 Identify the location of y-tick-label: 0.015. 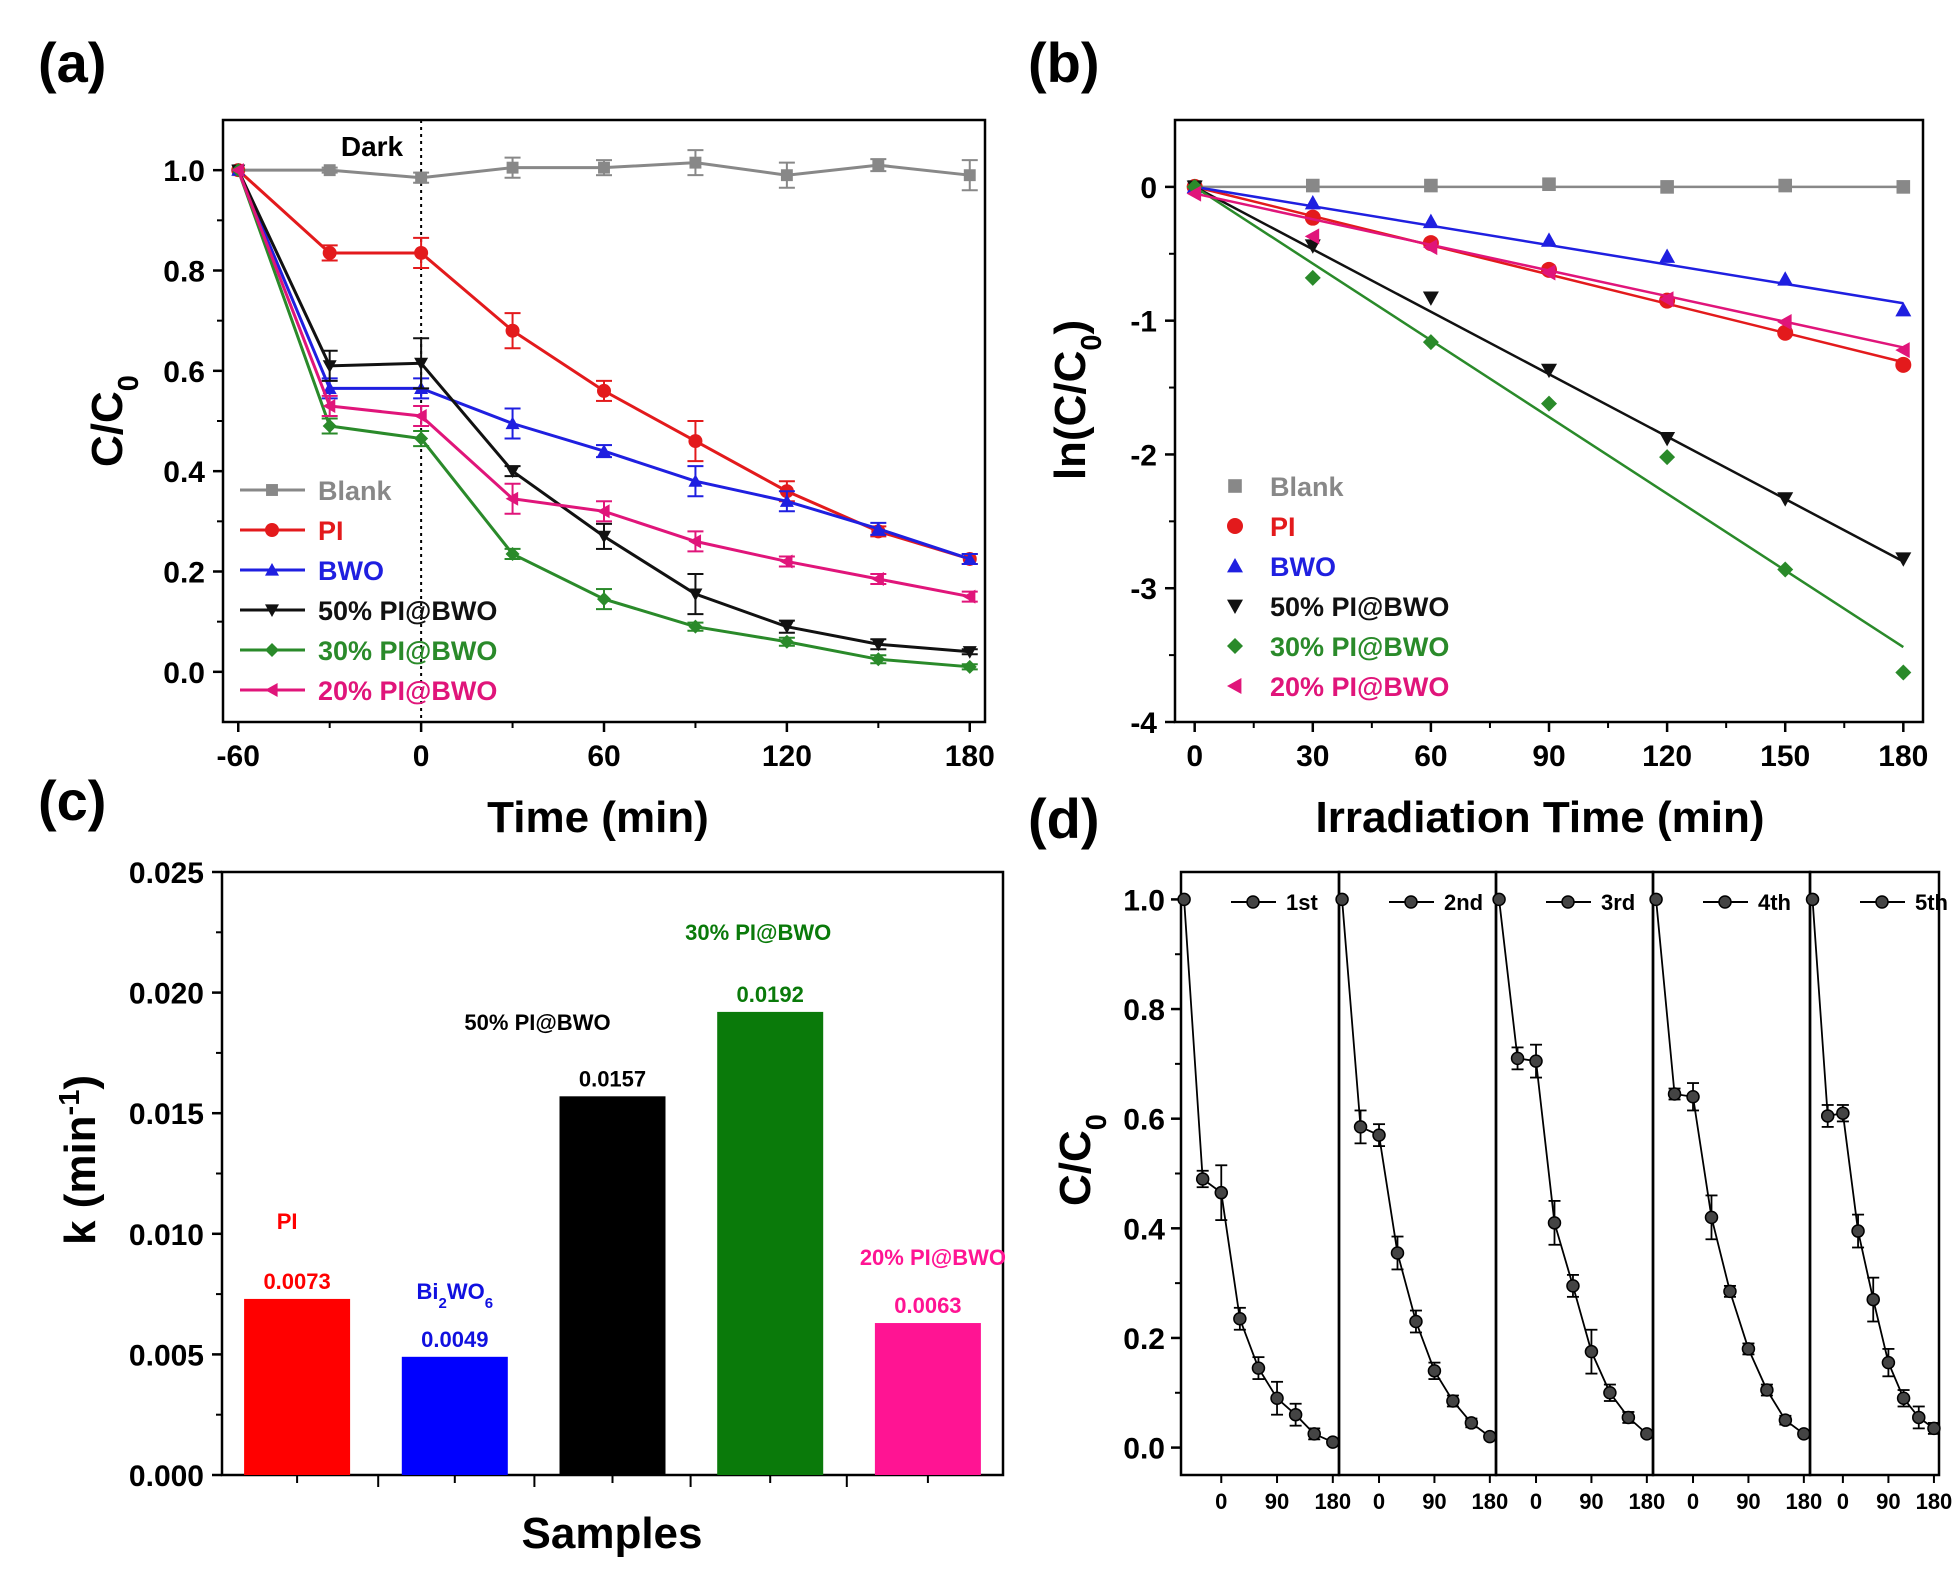
(166, 1114).